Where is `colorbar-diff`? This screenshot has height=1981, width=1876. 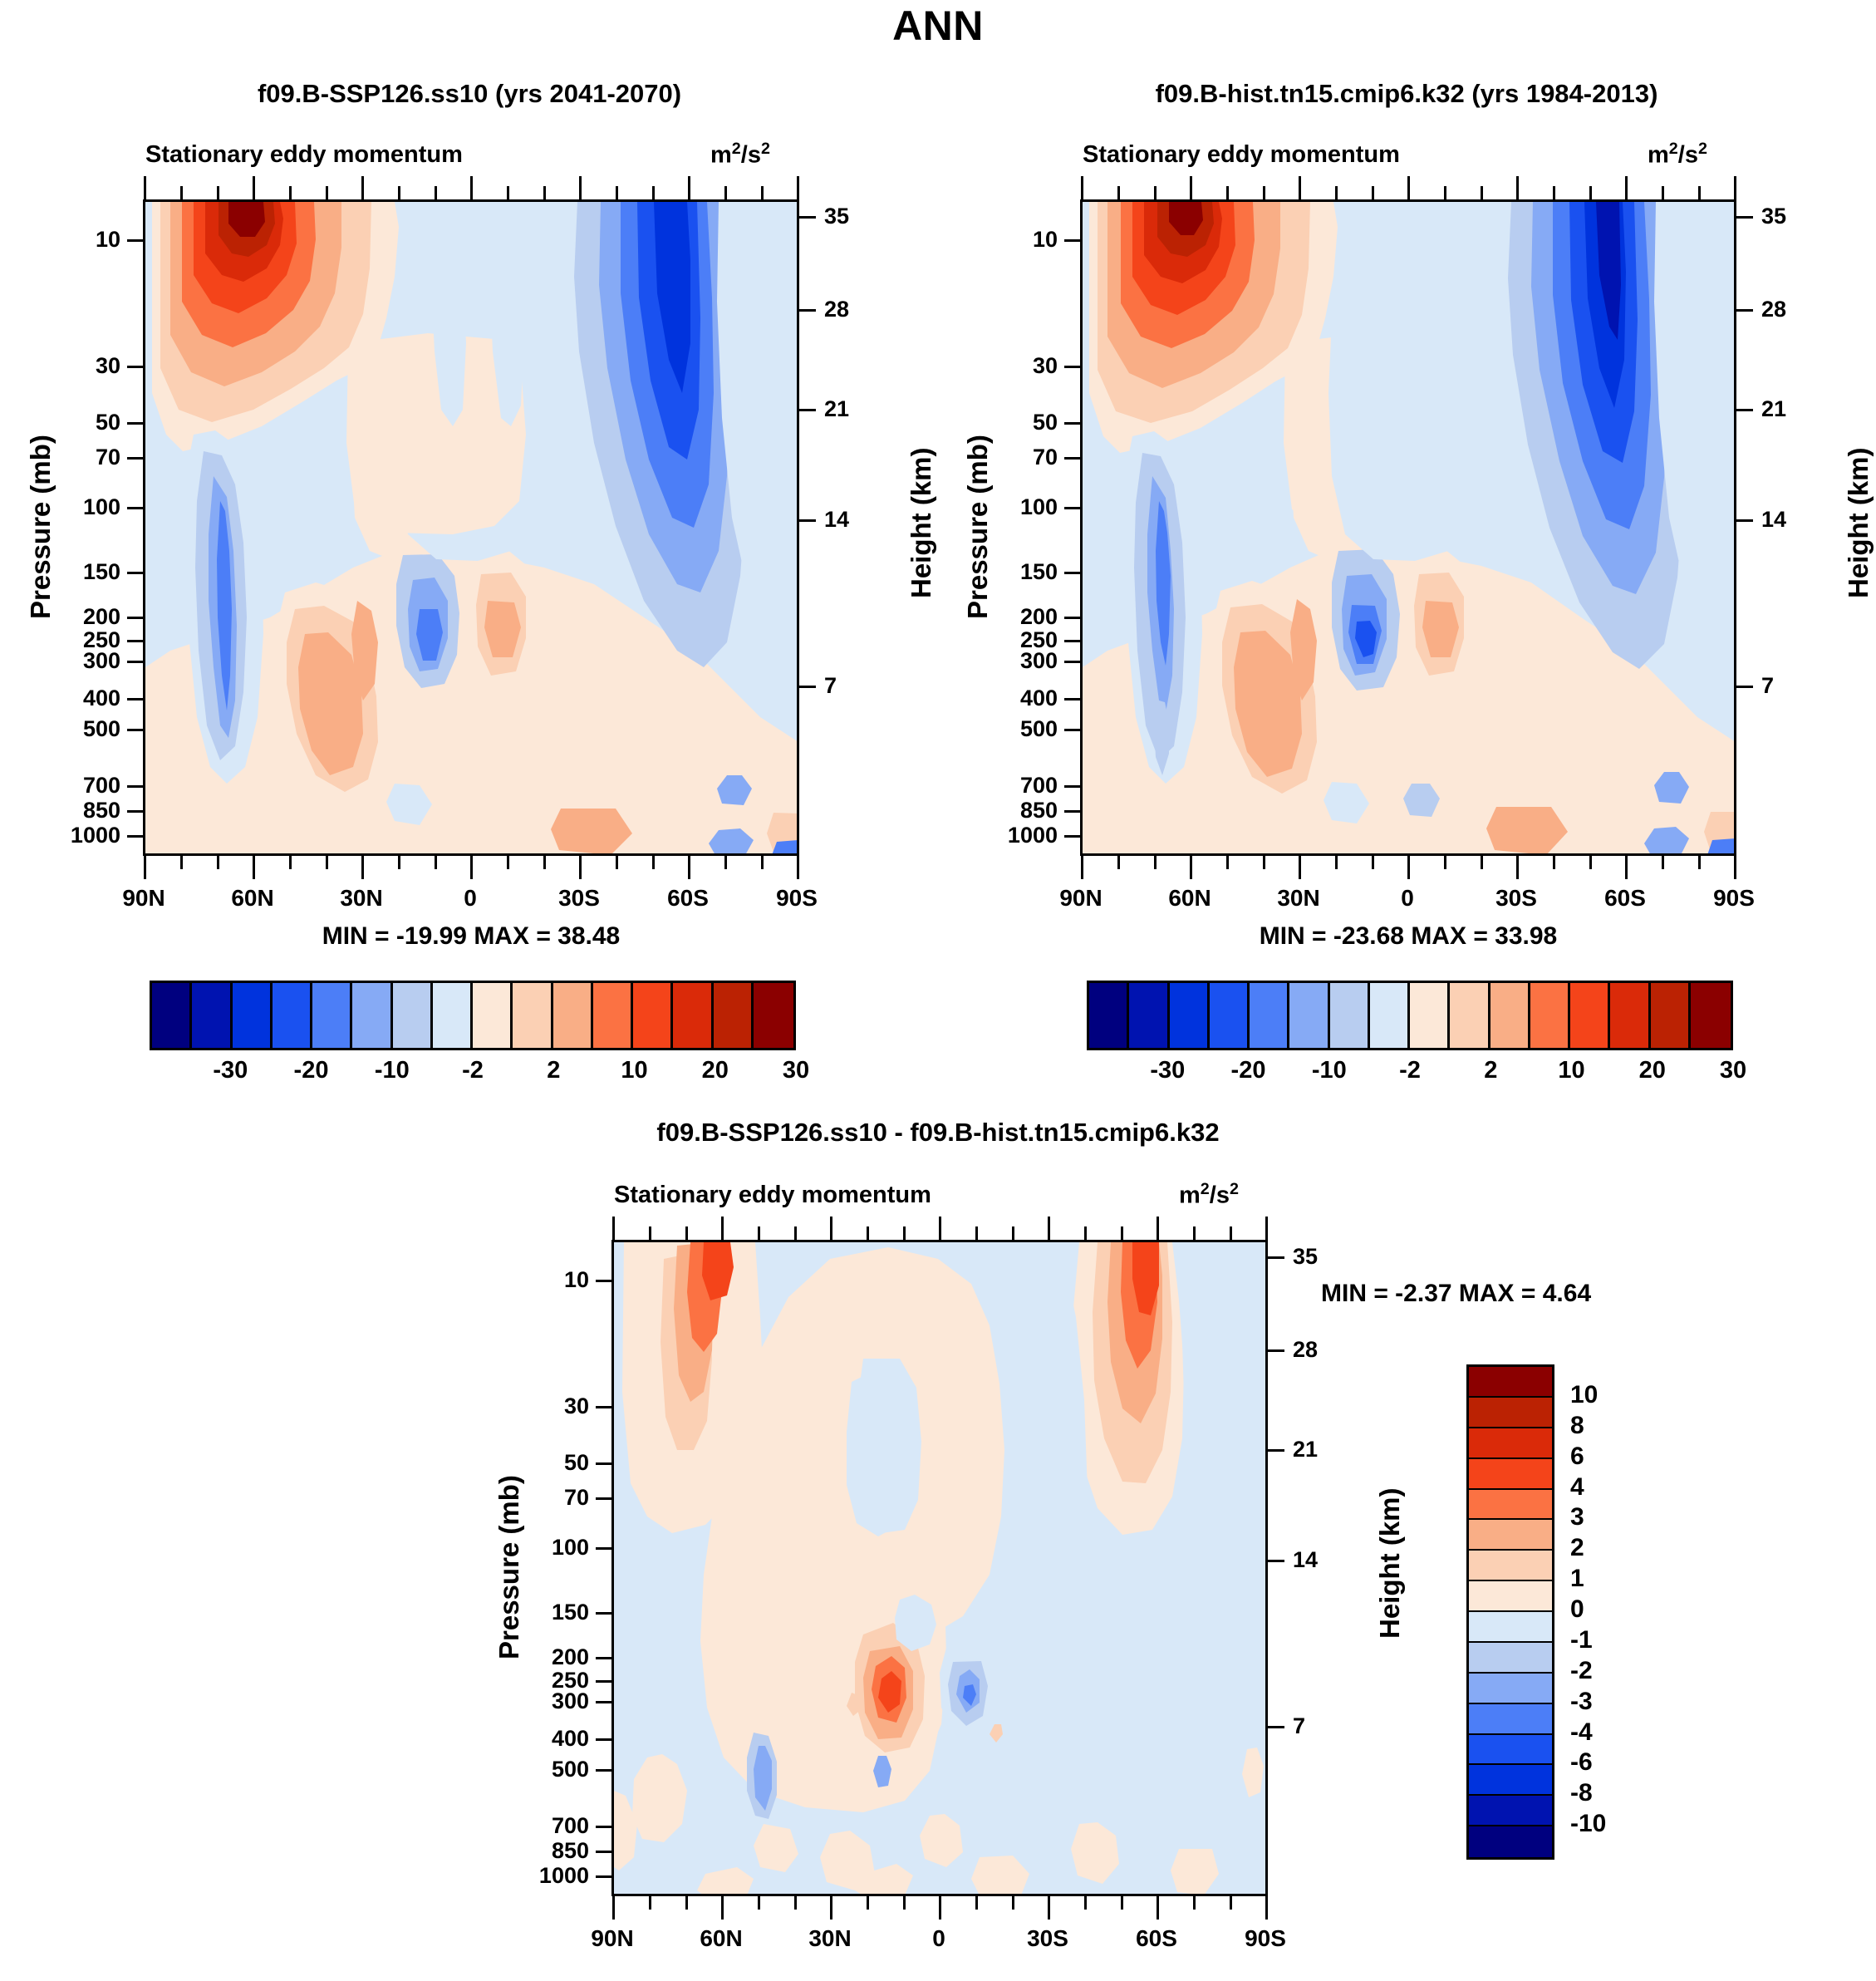
colorbar-diff is located at coordinates (1510, 1612).